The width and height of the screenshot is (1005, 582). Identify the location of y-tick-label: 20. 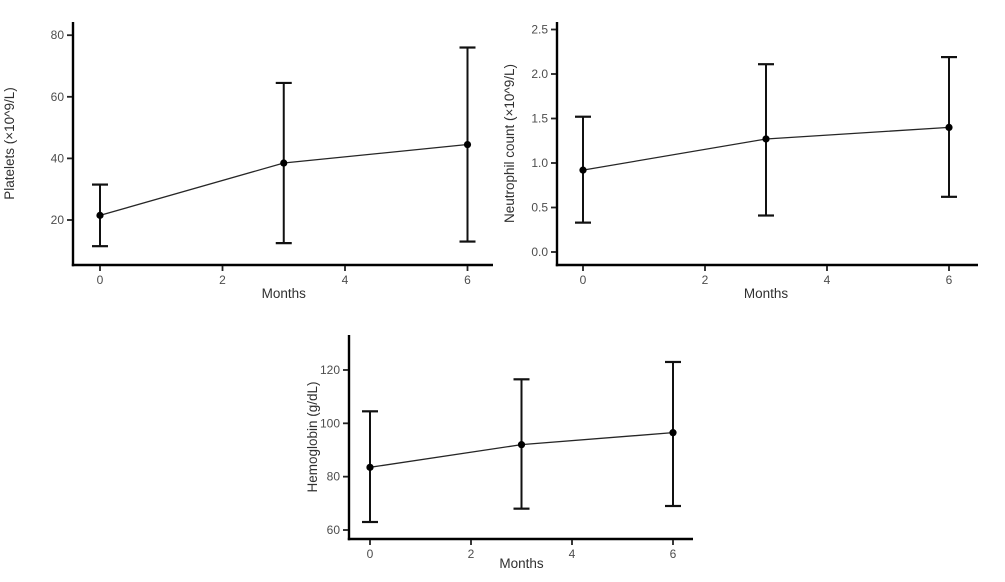
(58, 220).